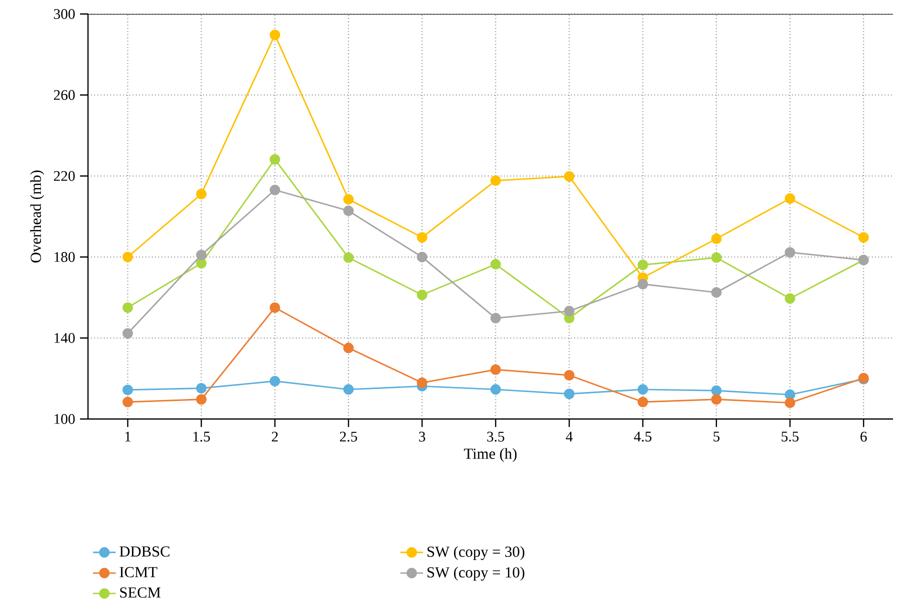 The height and width of the screenshot is (604, 897). Describe the element at coordinates (569, 437) in the screenshot. I see `x-tick-label: 4` at that location.